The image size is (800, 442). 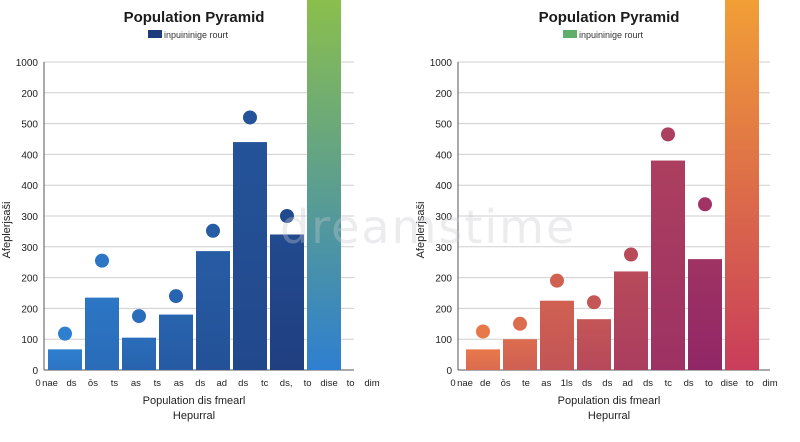 I want to click on x-tick-label: de, so click(x=485, y=383).